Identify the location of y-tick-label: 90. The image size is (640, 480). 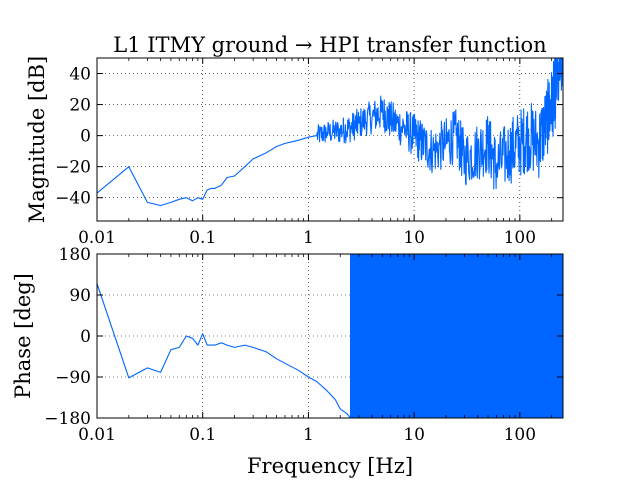
(80, 296).